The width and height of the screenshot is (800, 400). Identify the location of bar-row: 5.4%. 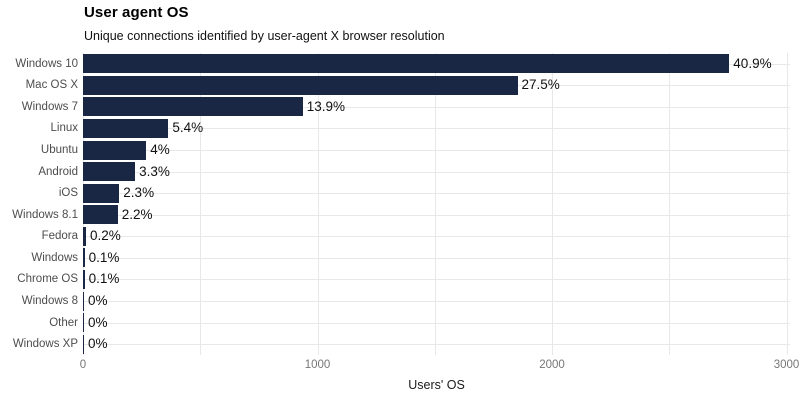
(436, 129).